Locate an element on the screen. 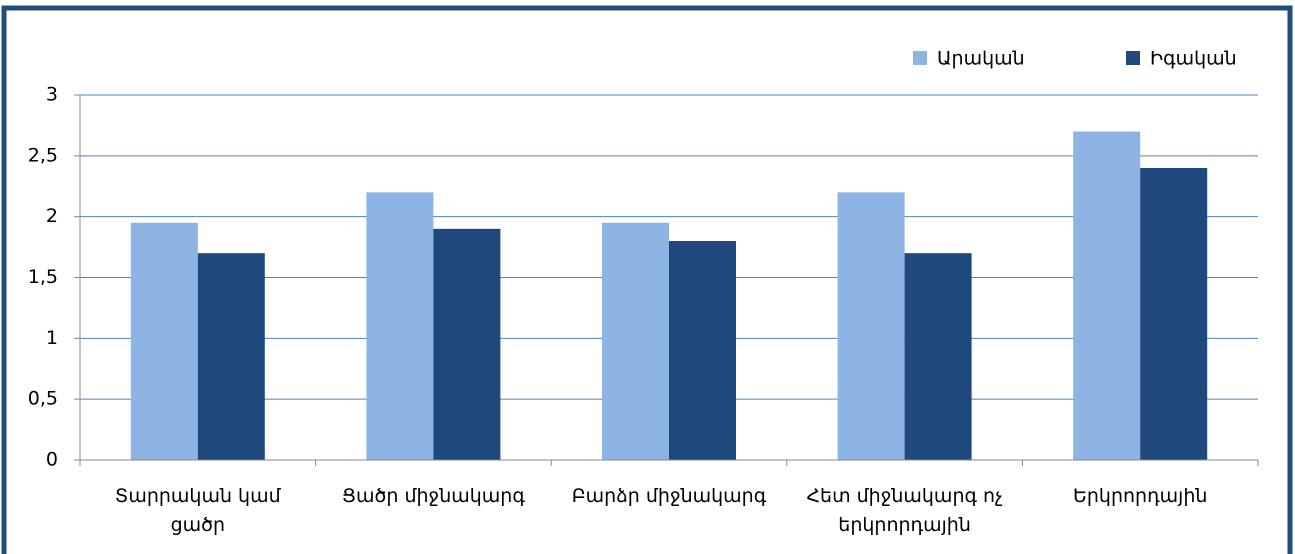  x-tick-label: Հետ միջնակարգ ոչ երկրորդային is located at coordinates (904, 510).